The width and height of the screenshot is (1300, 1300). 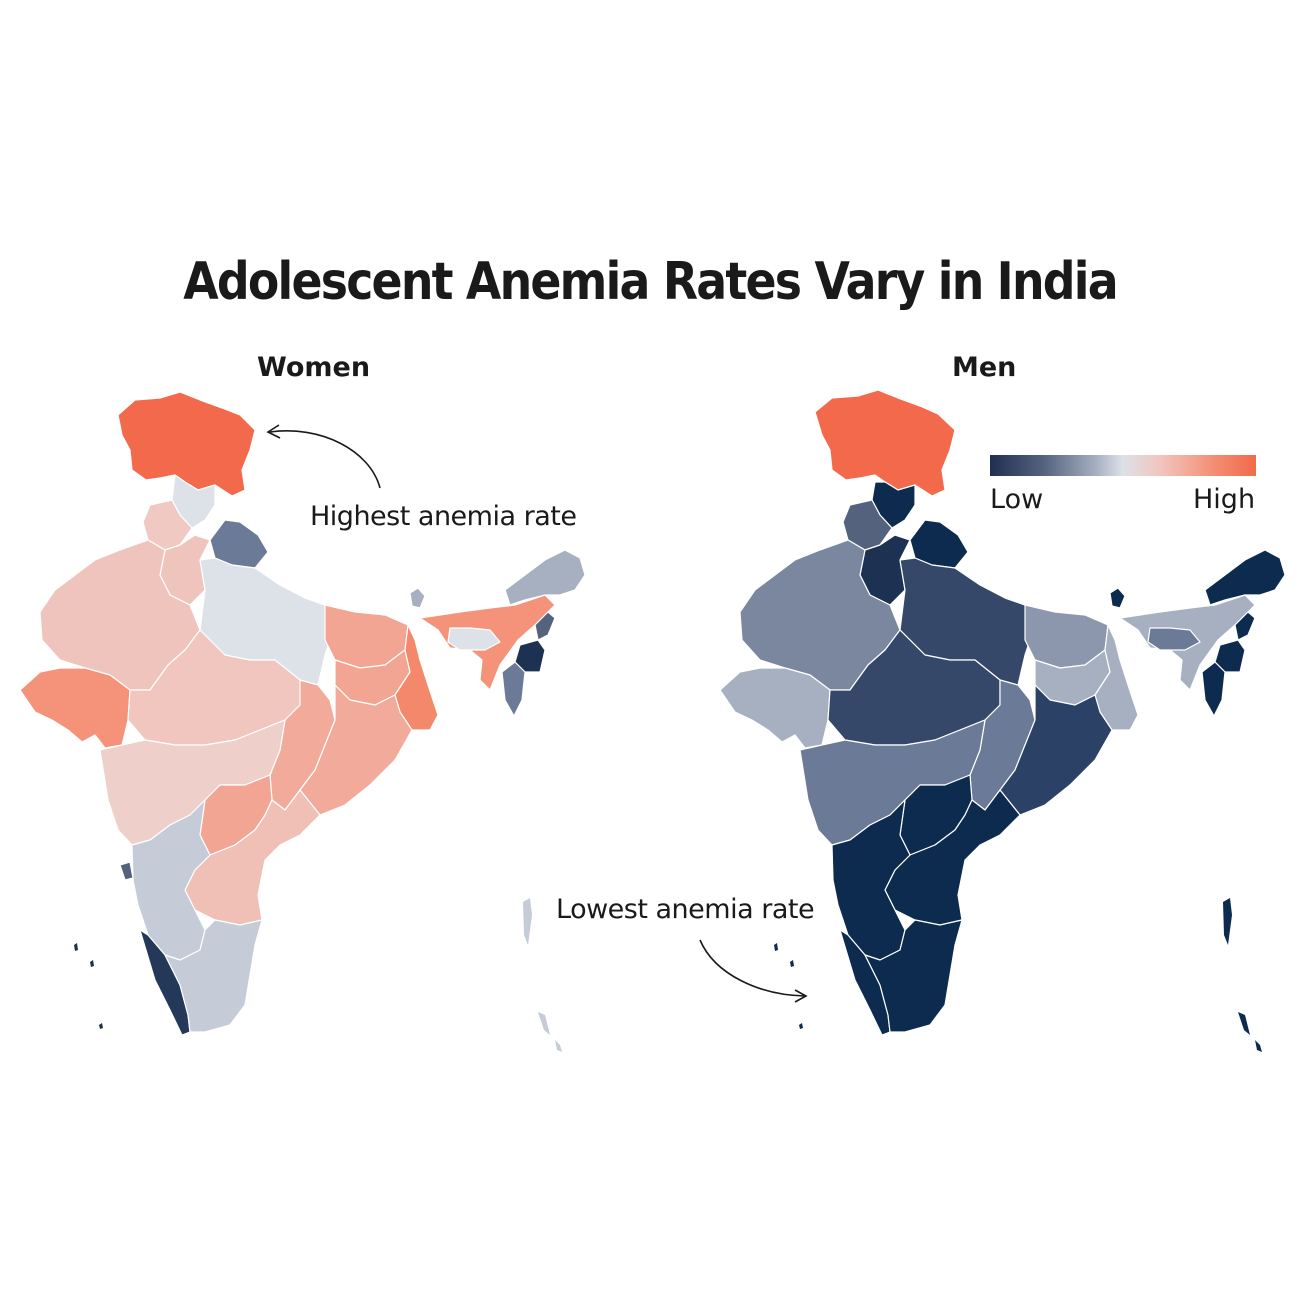 What do you see at coordinates (356, 750) in the screenshot?
I see `women-state-odisha` at bounding box center [356, 750].